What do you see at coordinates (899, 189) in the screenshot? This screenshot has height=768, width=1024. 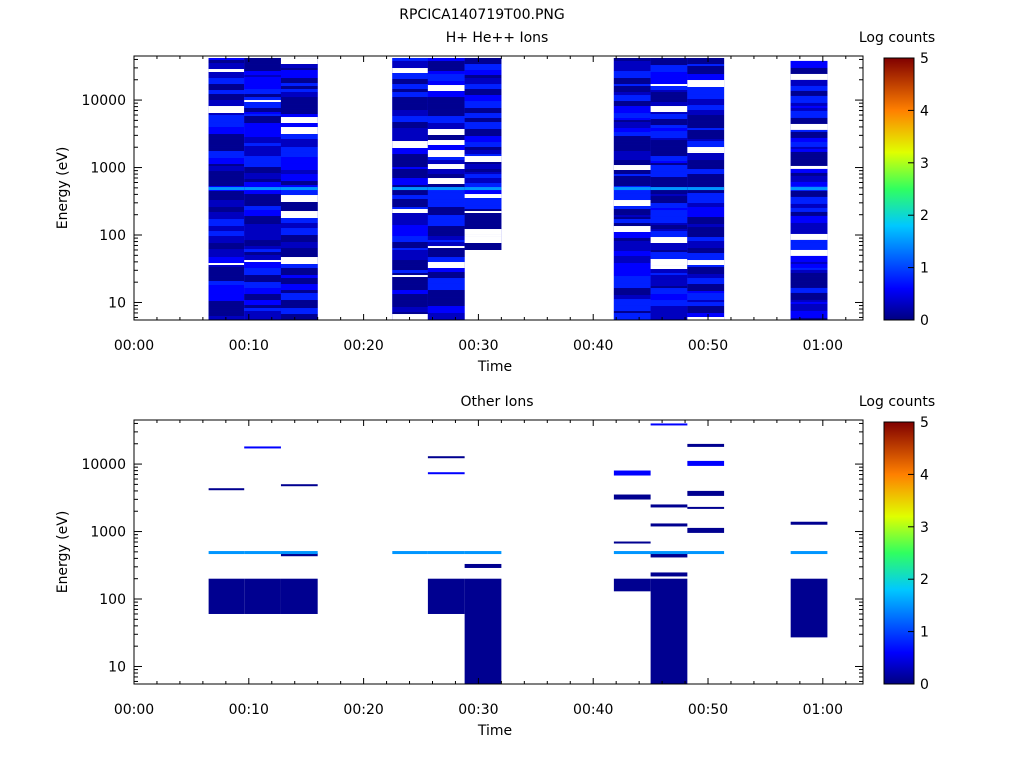 I see `colorbar-gradient` at bounding box center [899, 189].